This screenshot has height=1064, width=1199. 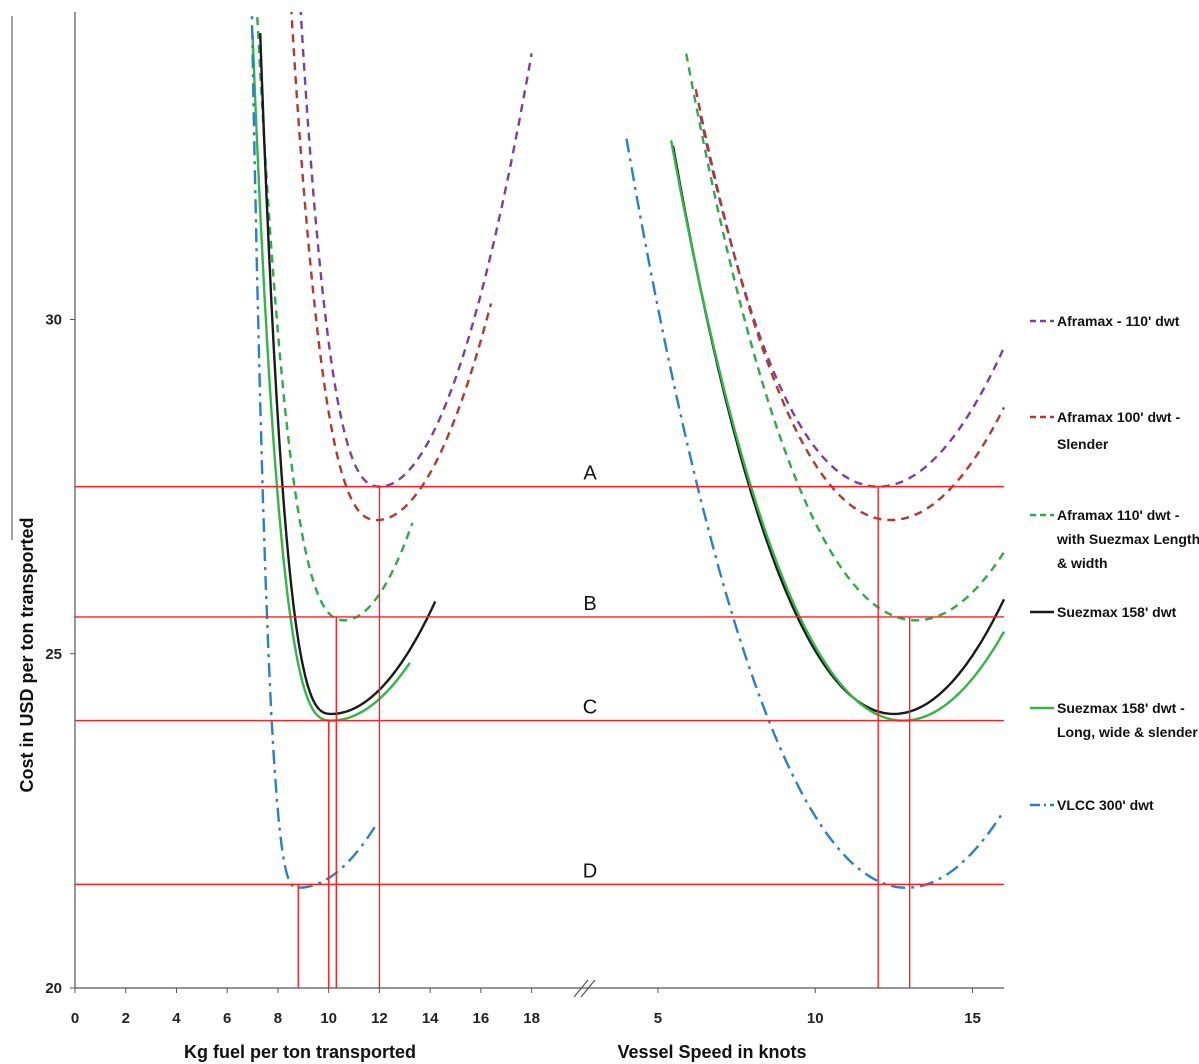 What do you see at coordinates (590, 871) in the screenshot?
I see `reference-label-d: D` at bounding box center [590, 871].